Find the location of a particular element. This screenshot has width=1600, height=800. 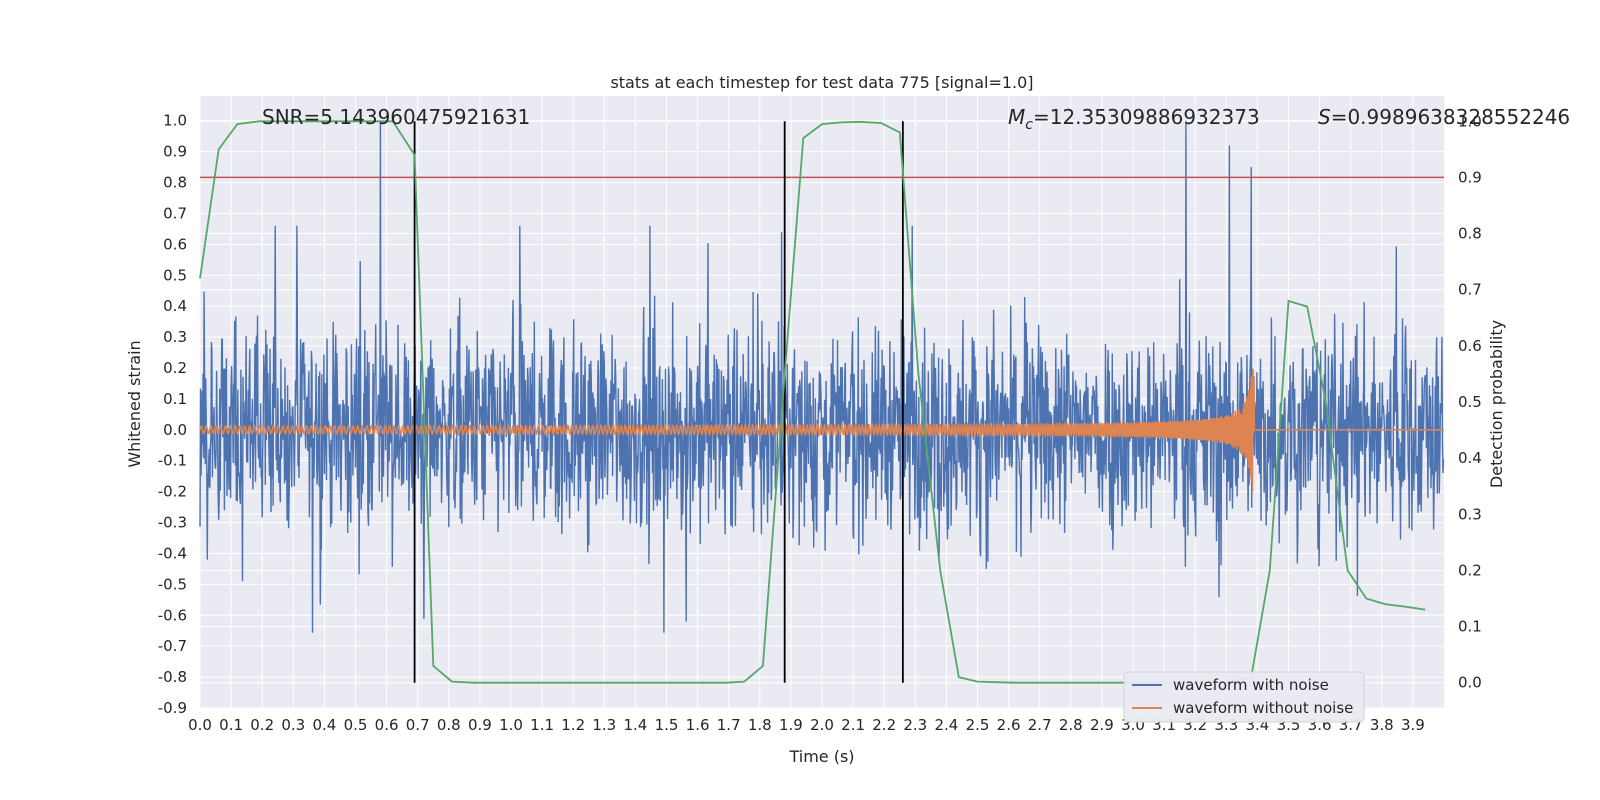

snr-annotation: SNR=5.143960475921631 is located at coordinates (396, 117).